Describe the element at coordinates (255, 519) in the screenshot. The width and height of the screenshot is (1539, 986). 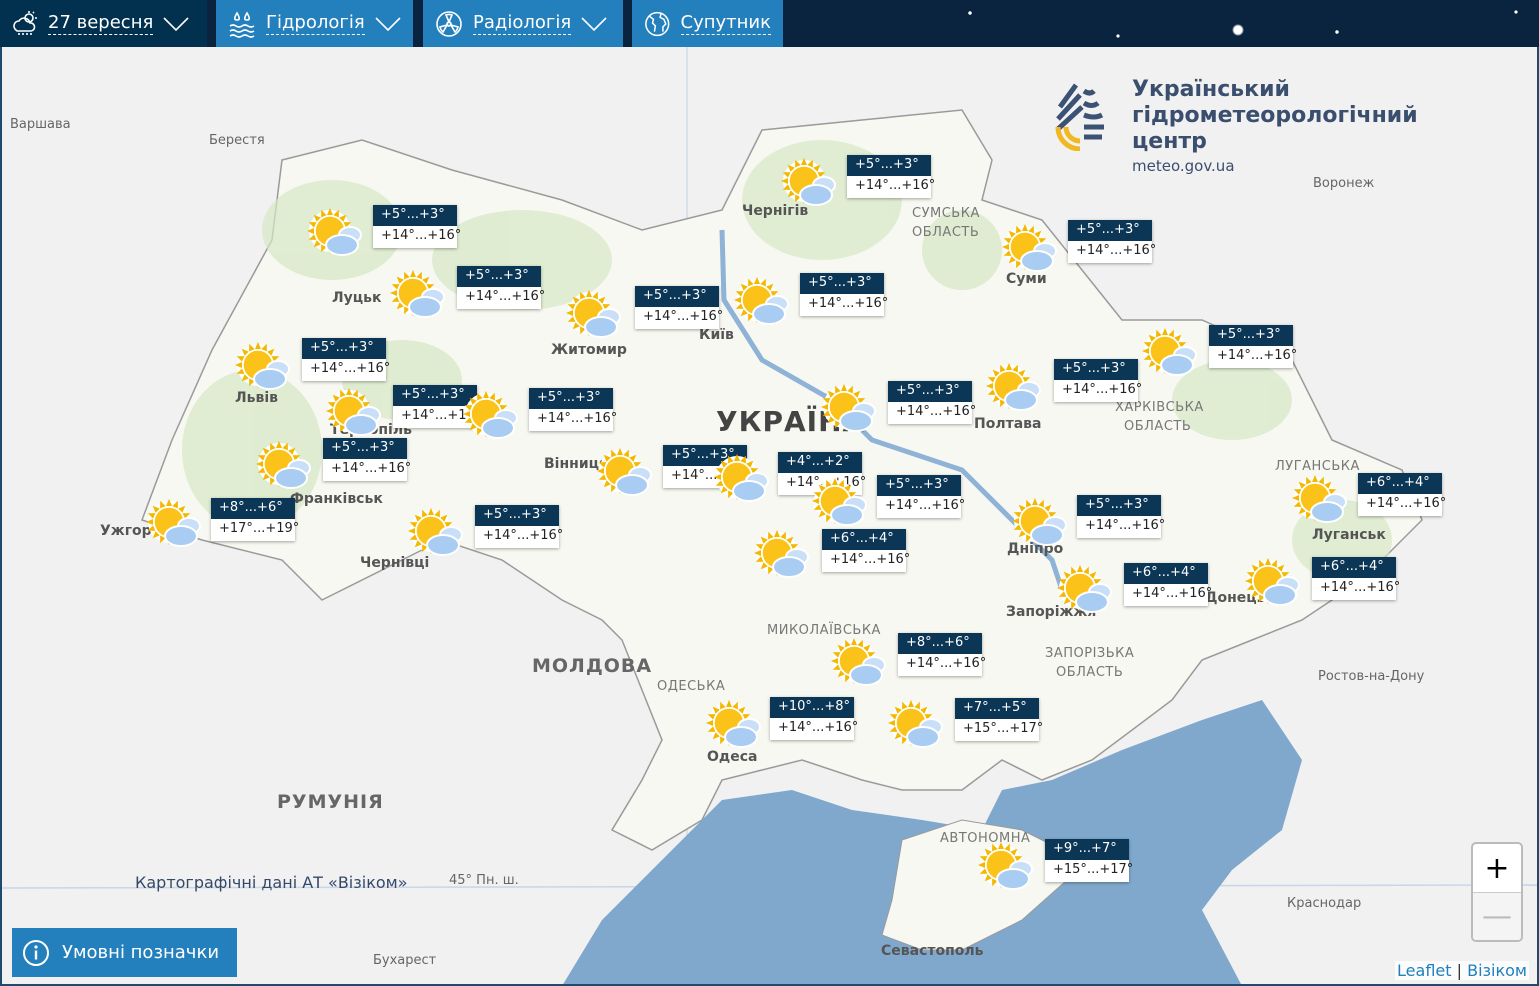
I see `forecast-badge: +8°...+6° +17°...+19°` at that location.